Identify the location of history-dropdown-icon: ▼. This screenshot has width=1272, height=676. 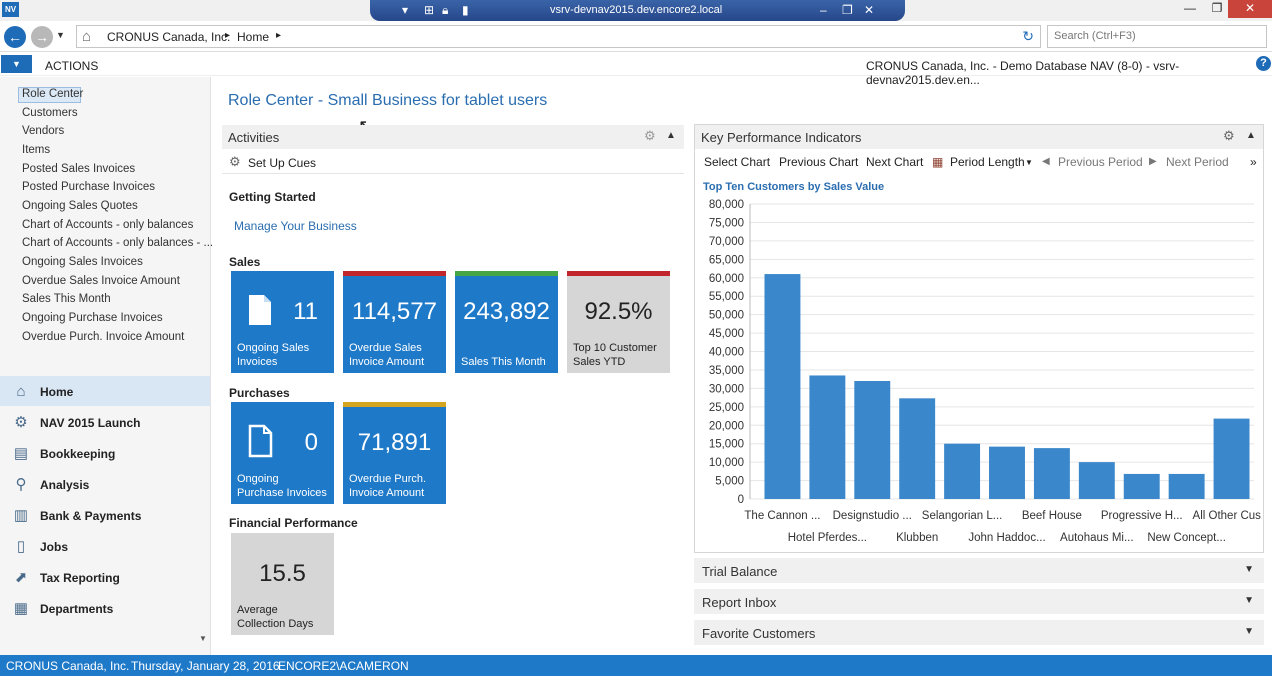
(60, 35).